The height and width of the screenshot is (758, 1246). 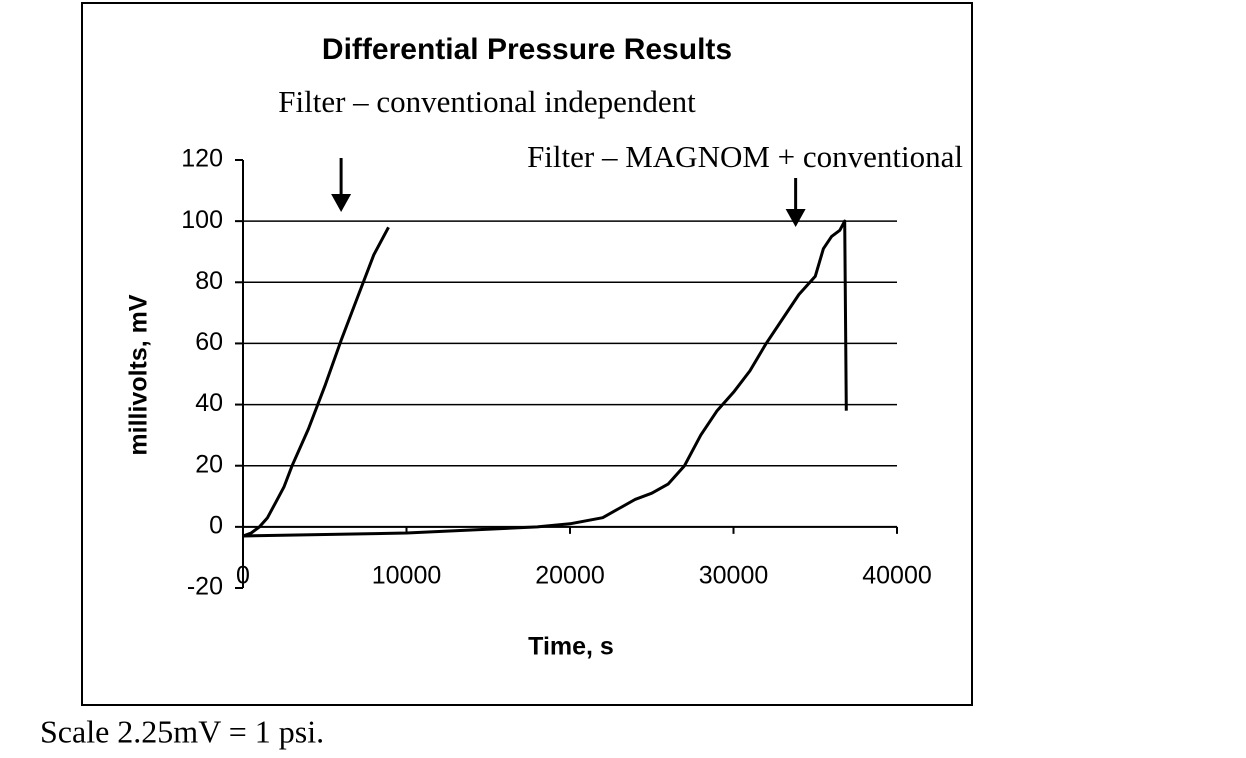 I want to click on y-tick-label: 100, so click(x=202, y=220).